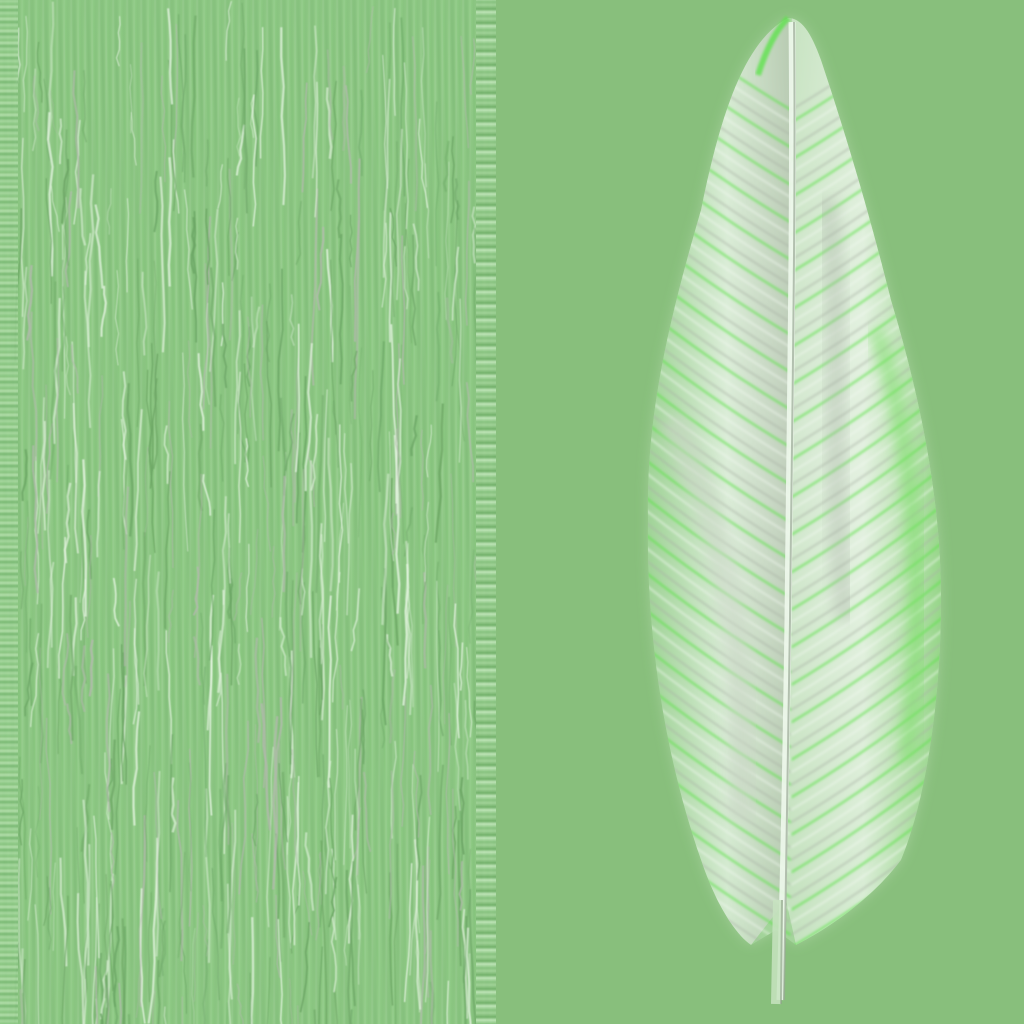 The height and width of the screenshot is (1024, 1024). What do you see at coordinates (786, 511) in the screenshot?
I see `leaf-midrib` at bounding box center [786, 511].